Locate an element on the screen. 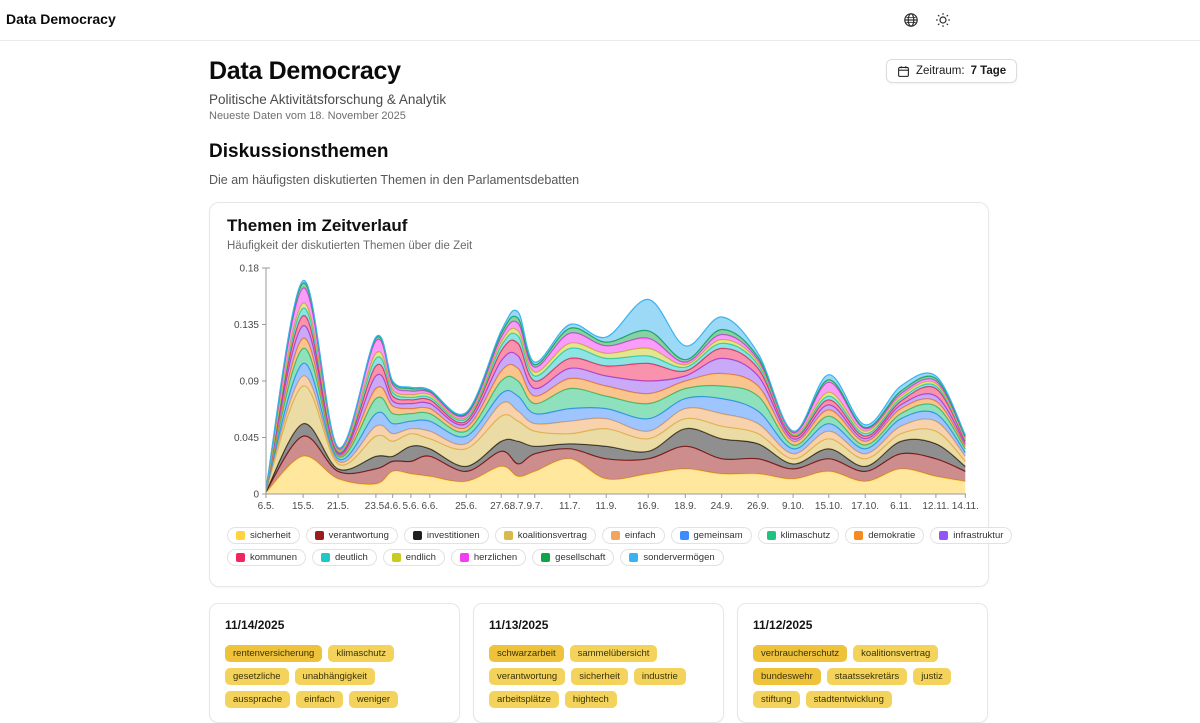 Image resolution: width=1200 pixels, height=723 pixels. chart-title: Themen im Zeitverlauf is located at coordinates (317, 225).